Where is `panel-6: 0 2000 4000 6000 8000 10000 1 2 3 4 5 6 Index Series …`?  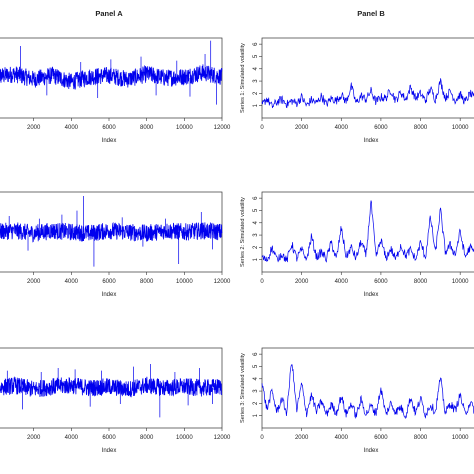
panel-6: 0 2000 4000 6000 8000 10000 1 2 3 4 5 6 Index Series … is located at coordinates (357, 400).